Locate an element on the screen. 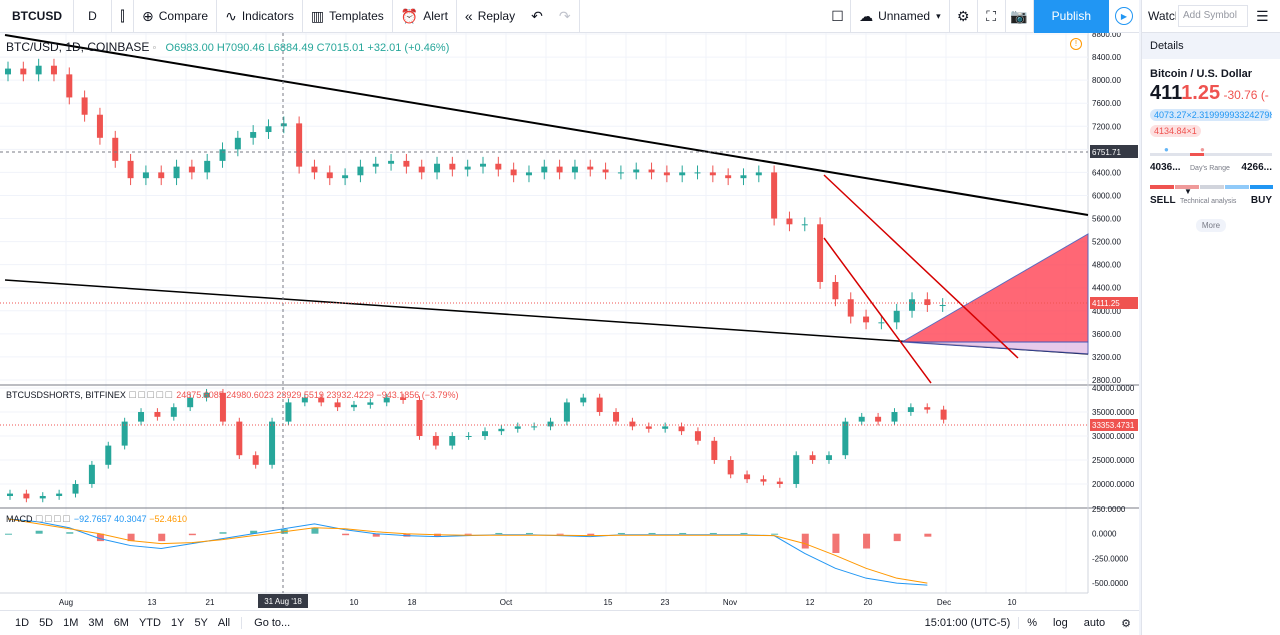 The image size is (1280, 635). fullscreen-button: ⛶ is located at coordinates (992, 16).